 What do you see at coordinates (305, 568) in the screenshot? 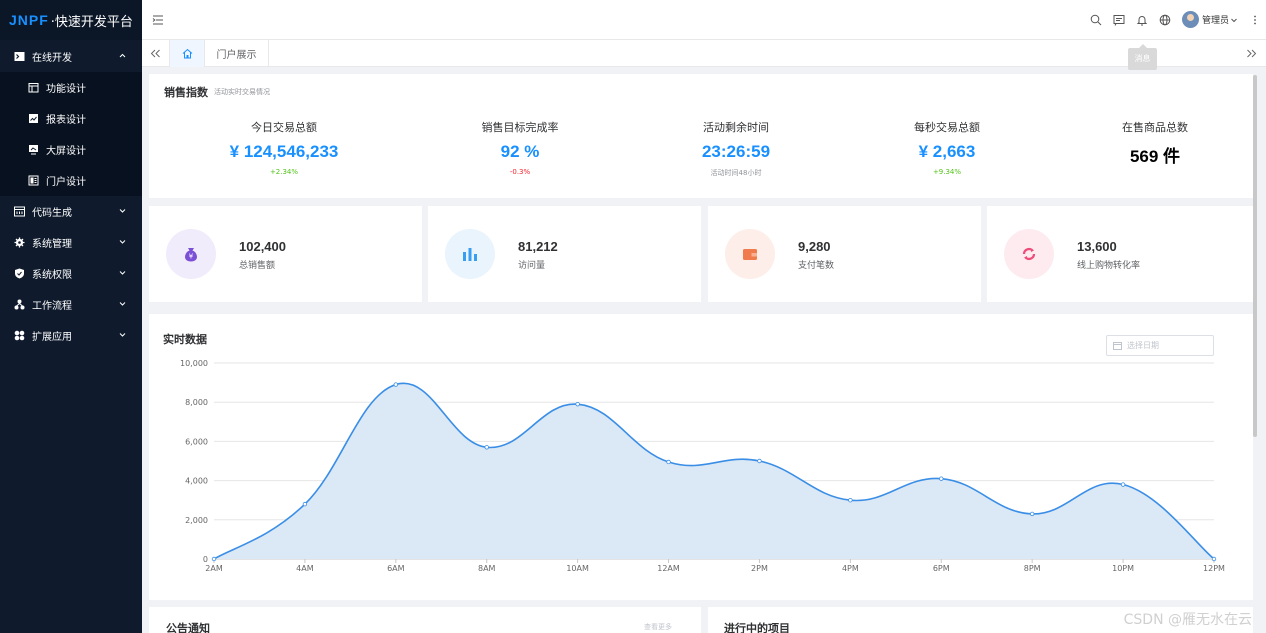
I see `x-tick-label: 4AM` at bounding box center [305, 568].